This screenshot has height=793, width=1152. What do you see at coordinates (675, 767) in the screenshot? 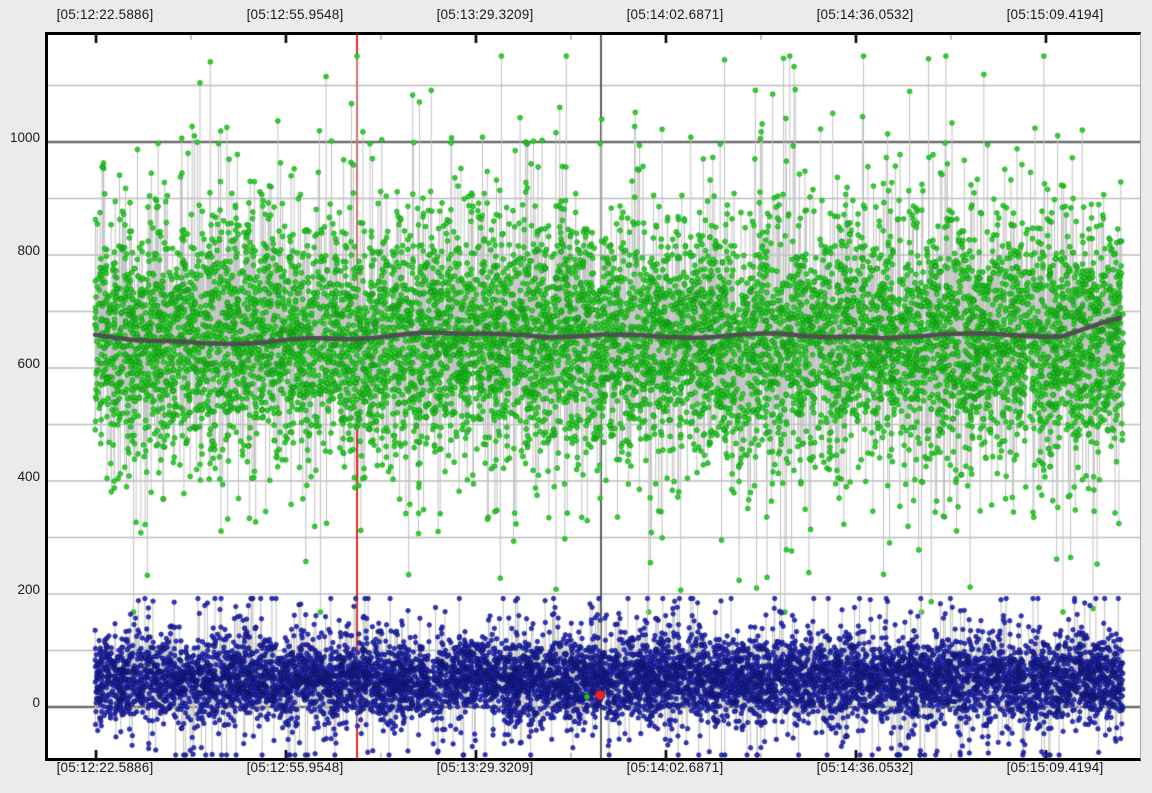
I see `x-tick-label-bottom: [05:14:02.6871]` at bounding box center [675, 767].